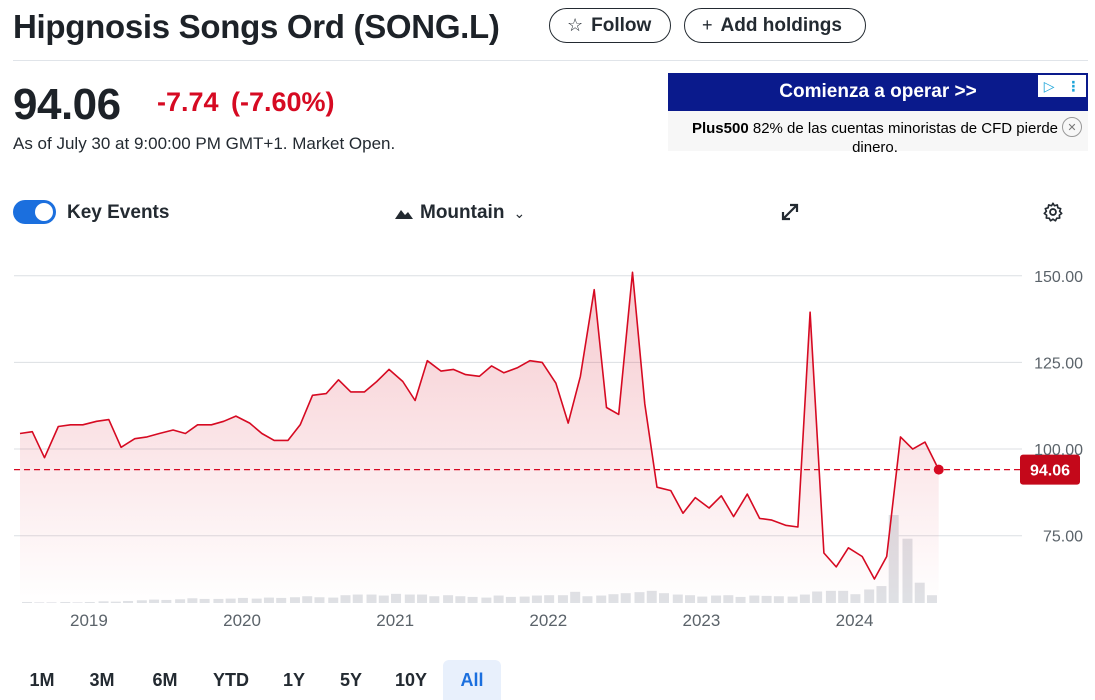 The height and width of the screenshot is (700, 1095). I want to click on ad-brand: Plus500, so click(720, 128).